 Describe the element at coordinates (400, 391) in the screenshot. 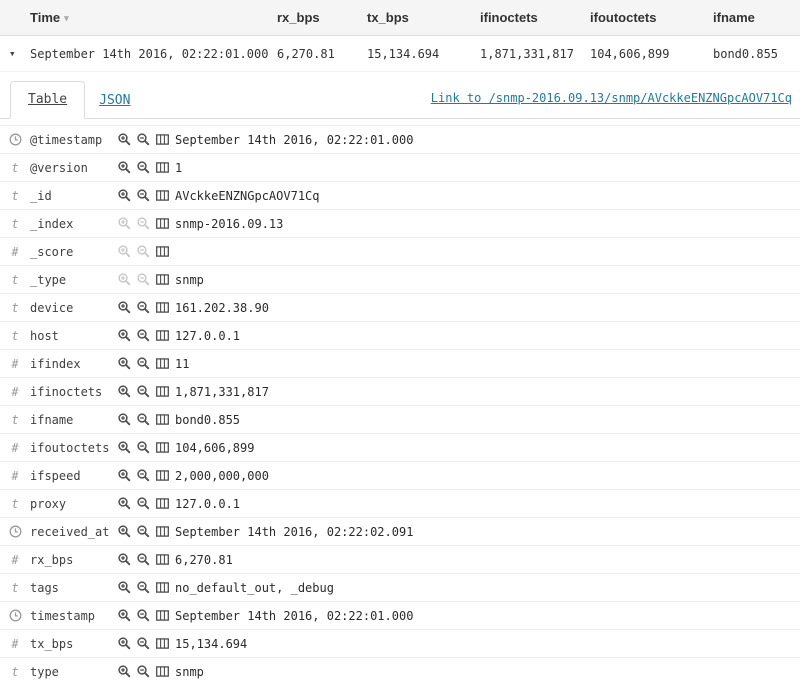

I see `field-row: # ifinoctets` at that location.